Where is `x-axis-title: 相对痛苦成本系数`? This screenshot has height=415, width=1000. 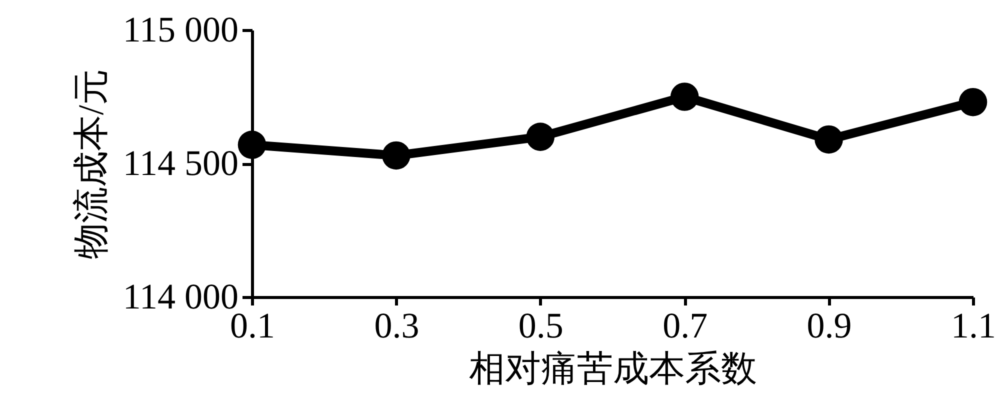 x-axis-title: 相对痛苦成本系数 is located at coordinates (613, 368).